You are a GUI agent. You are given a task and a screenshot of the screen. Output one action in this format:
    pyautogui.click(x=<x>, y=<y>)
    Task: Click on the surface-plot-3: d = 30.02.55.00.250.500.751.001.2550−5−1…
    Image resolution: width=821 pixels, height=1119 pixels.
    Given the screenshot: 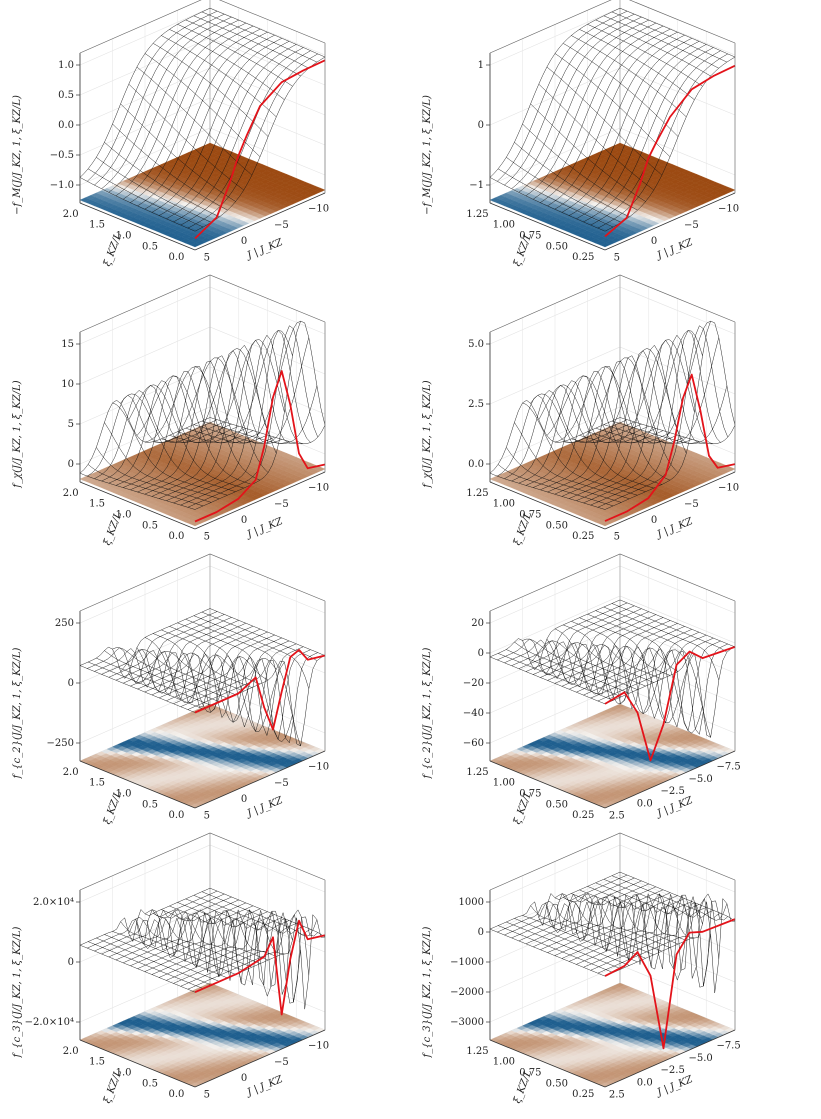 What is the action you would take?
    pyautogui.click(x=580, y=410)
    